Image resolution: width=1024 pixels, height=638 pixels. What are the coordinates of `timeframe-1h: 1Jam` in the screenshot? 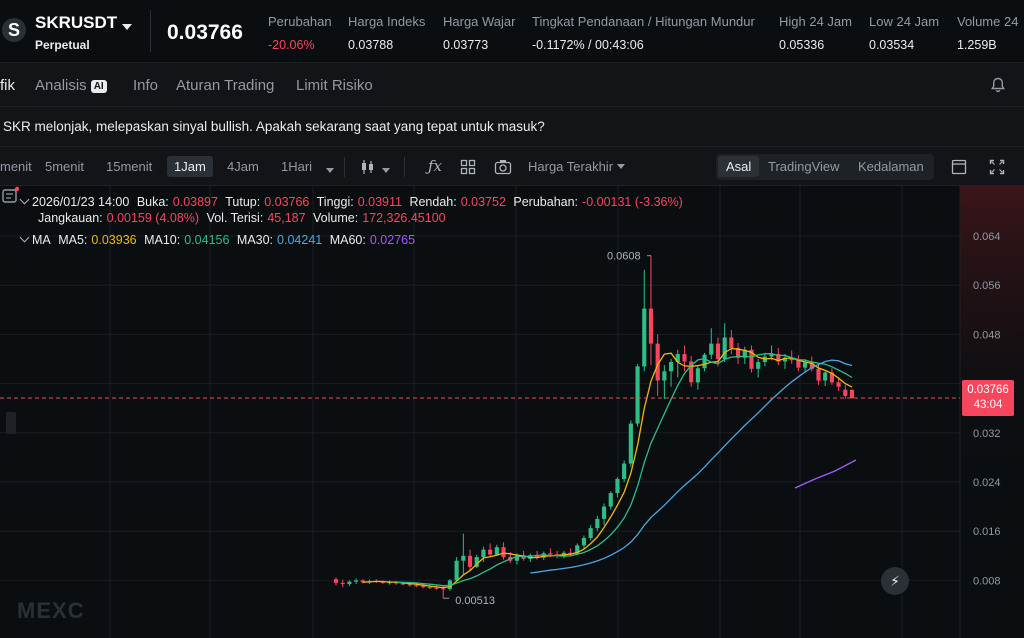 It's located at (190, 166).